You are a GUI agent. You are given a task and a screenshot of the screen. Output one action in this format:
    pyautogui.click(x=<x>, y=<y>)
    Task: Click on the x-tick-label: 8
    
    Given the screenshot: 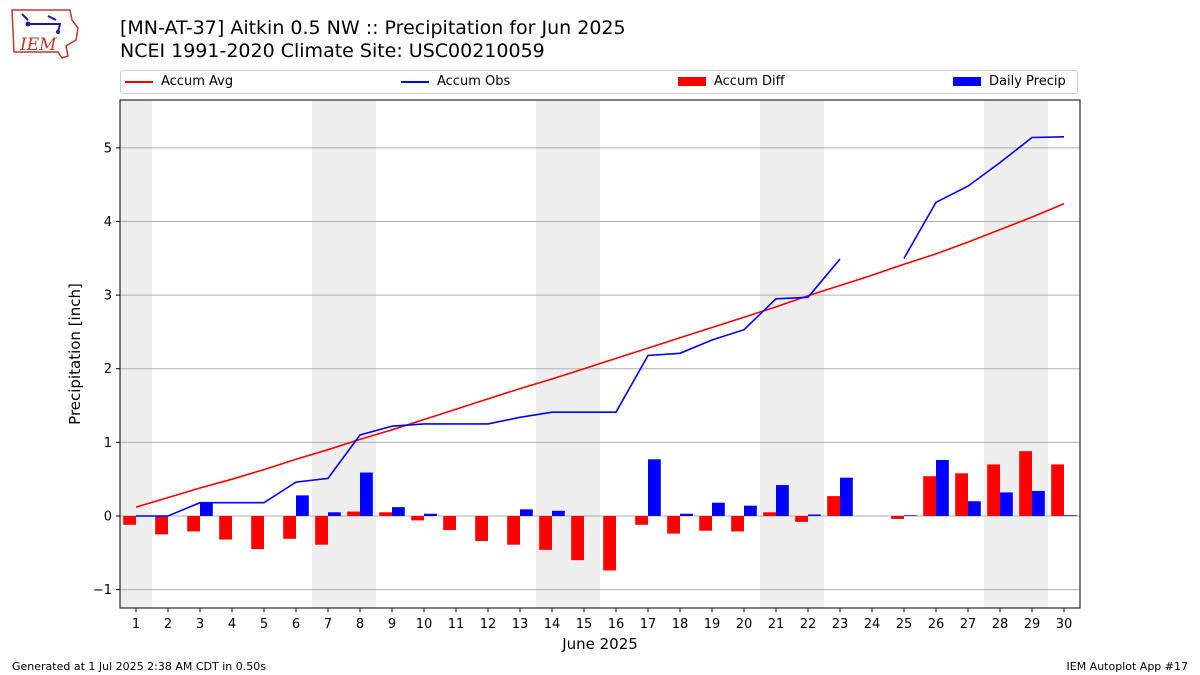 What is the action you would take?
    pyautogui.click(x=360, y=624)
    